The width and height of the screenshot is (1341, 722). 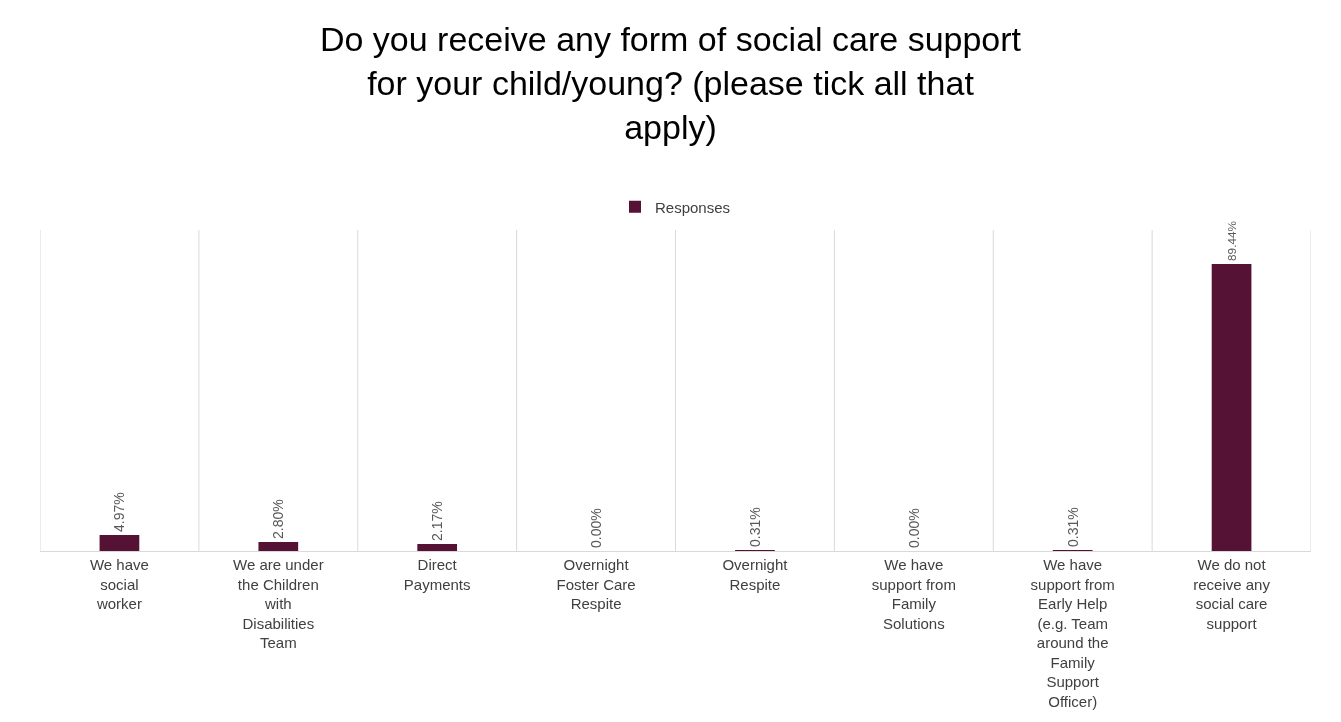 I want to click on chart-title: Do you receive any form of social care support for your child/young? (please tick all that apply), so click(x=670, y=82).